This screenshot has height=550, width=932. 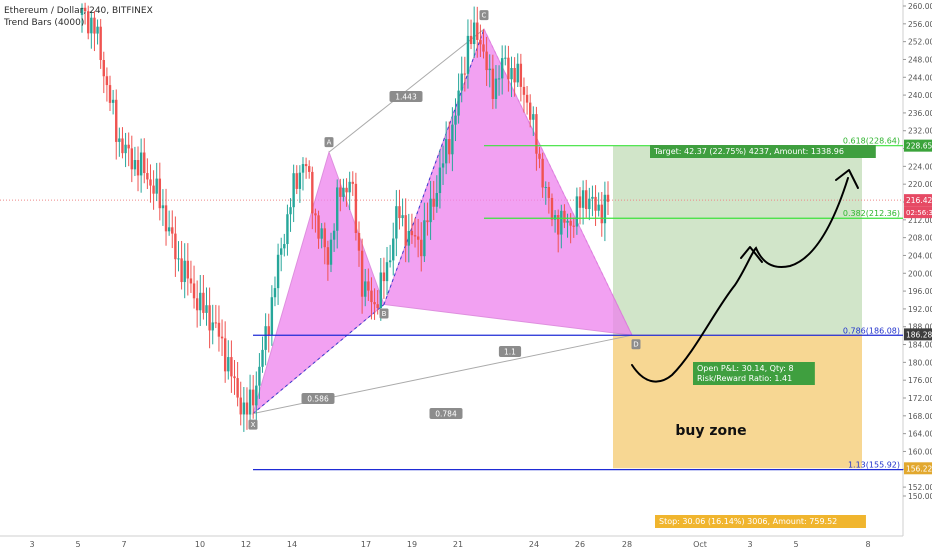 What do you see at coordinates (795, 544) in the screenshot?
I see `x-tick-label: 5` at bounding box center [795, 544].